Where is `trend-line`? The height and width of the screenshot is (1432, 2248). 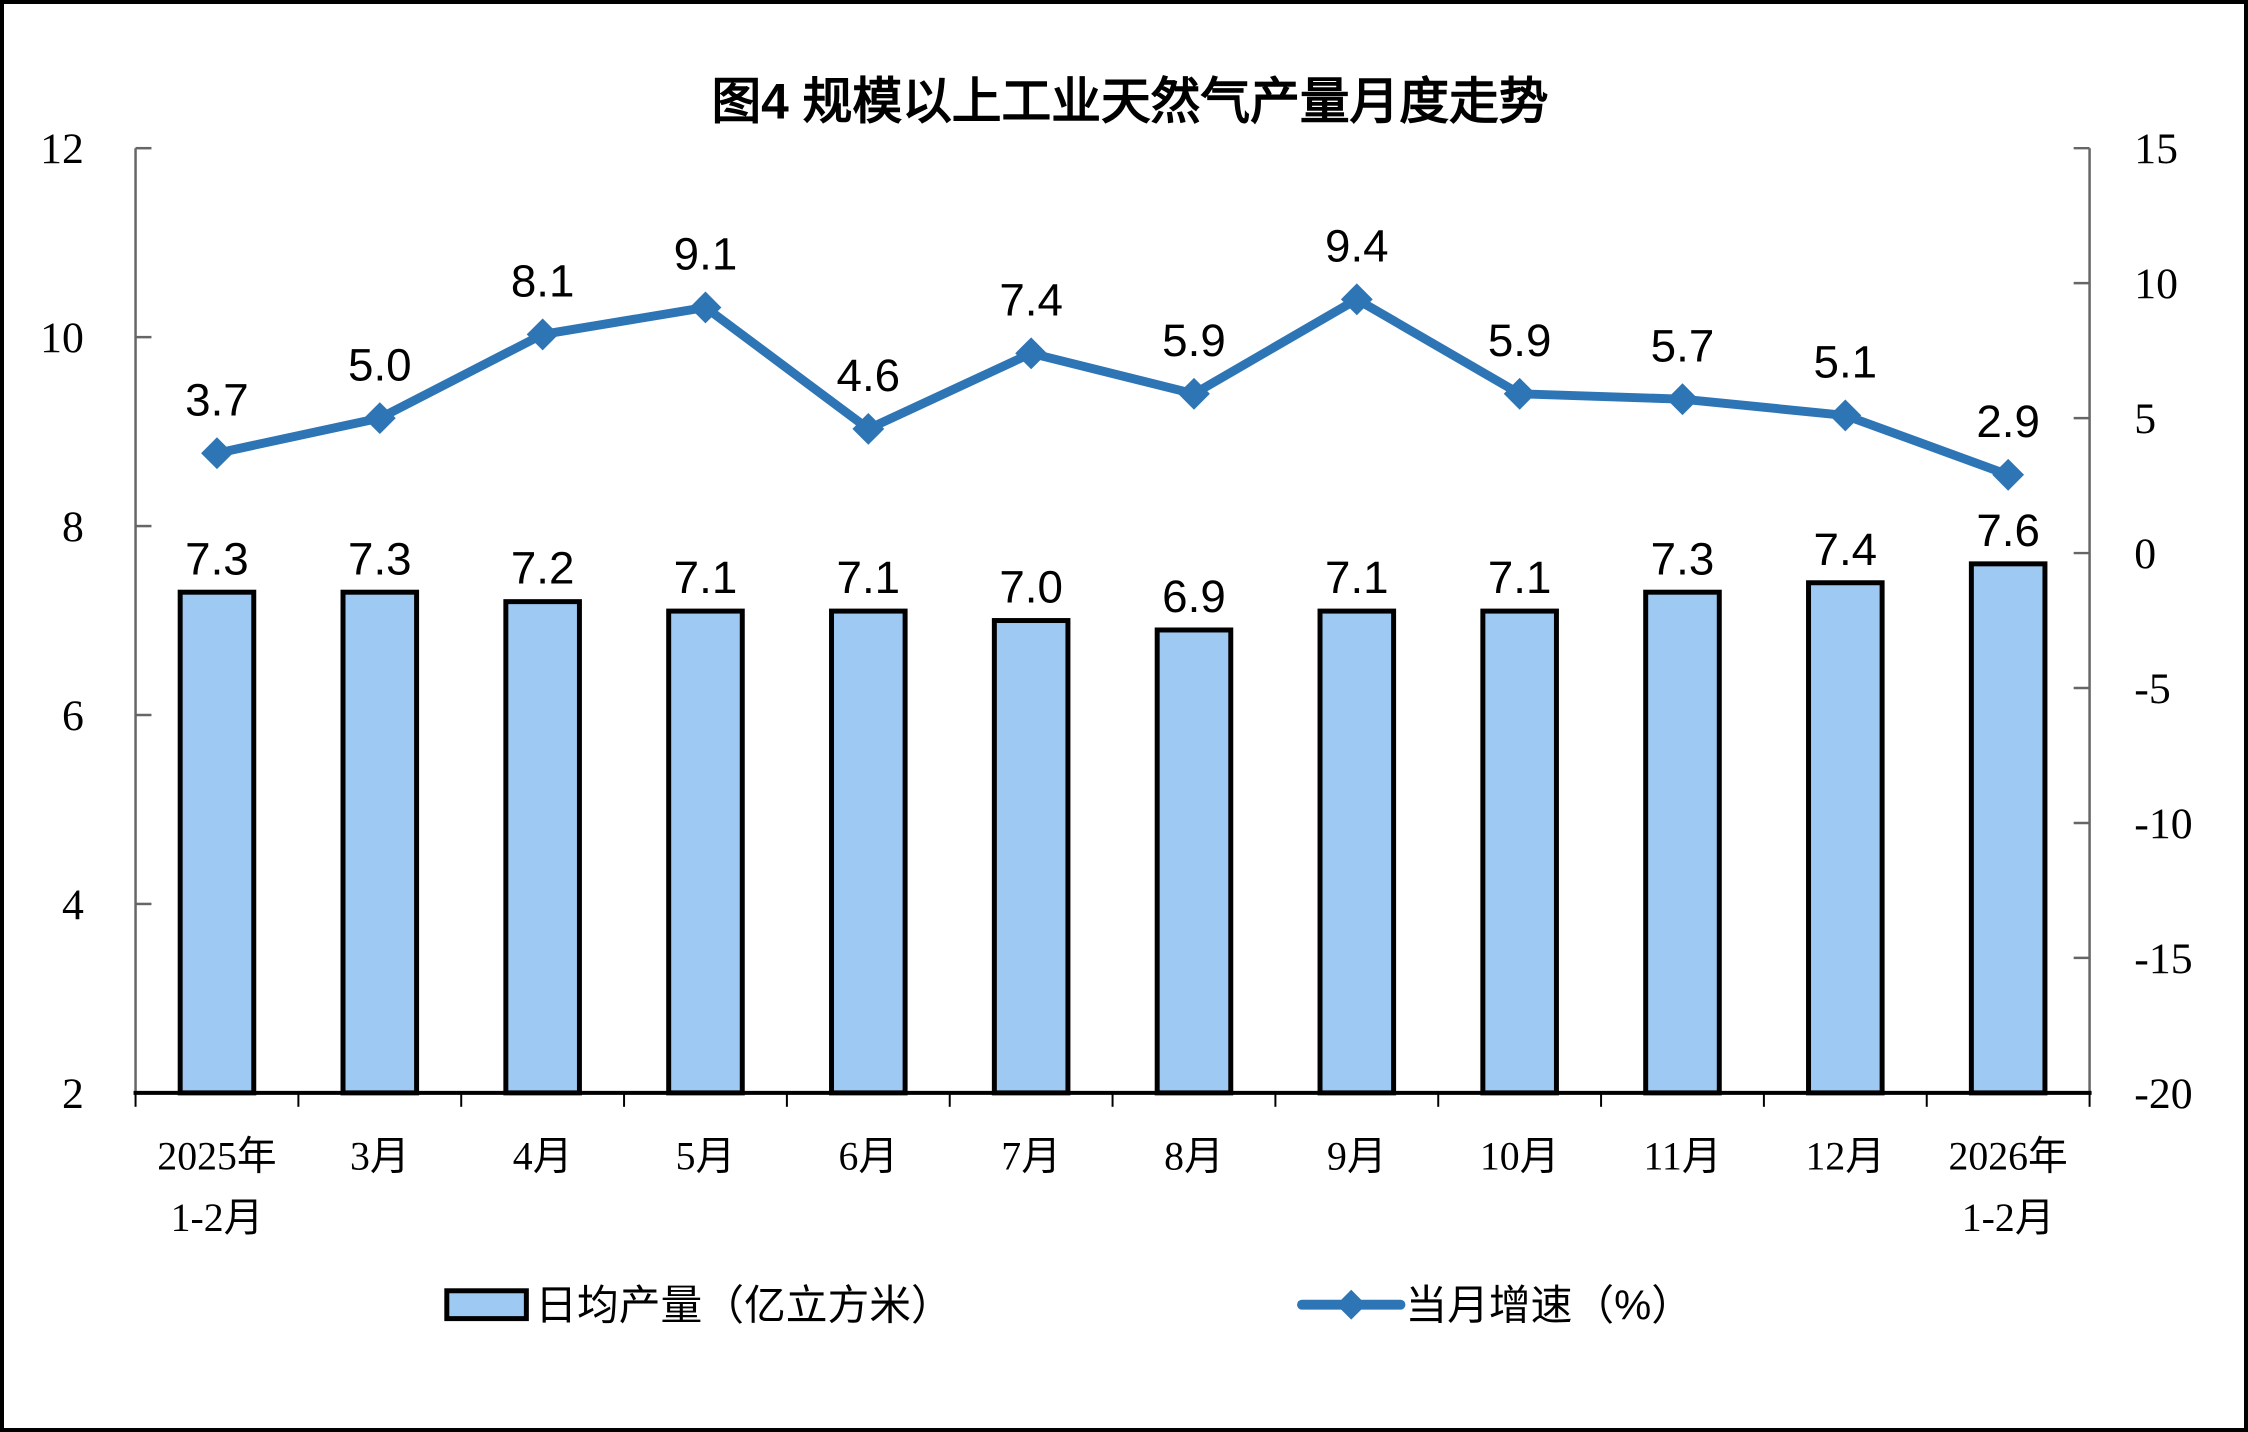
trend-line is located at coordinates (1112, 387).